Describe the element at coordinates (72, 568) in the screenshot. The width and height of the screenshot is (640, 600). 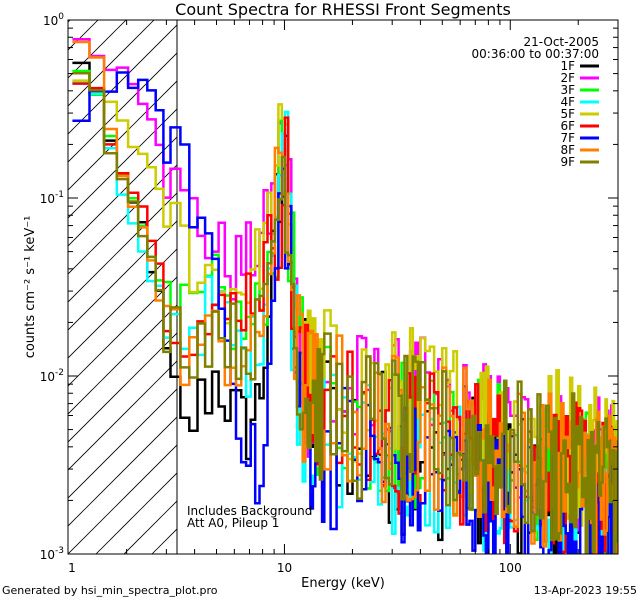
I see `x-tick-label: 1` at that location.